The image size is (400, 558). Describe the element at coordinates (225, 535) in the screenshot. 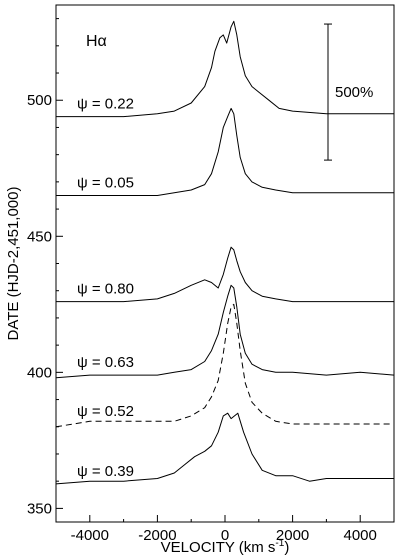

I see `x-tick-label: 0` at that location.